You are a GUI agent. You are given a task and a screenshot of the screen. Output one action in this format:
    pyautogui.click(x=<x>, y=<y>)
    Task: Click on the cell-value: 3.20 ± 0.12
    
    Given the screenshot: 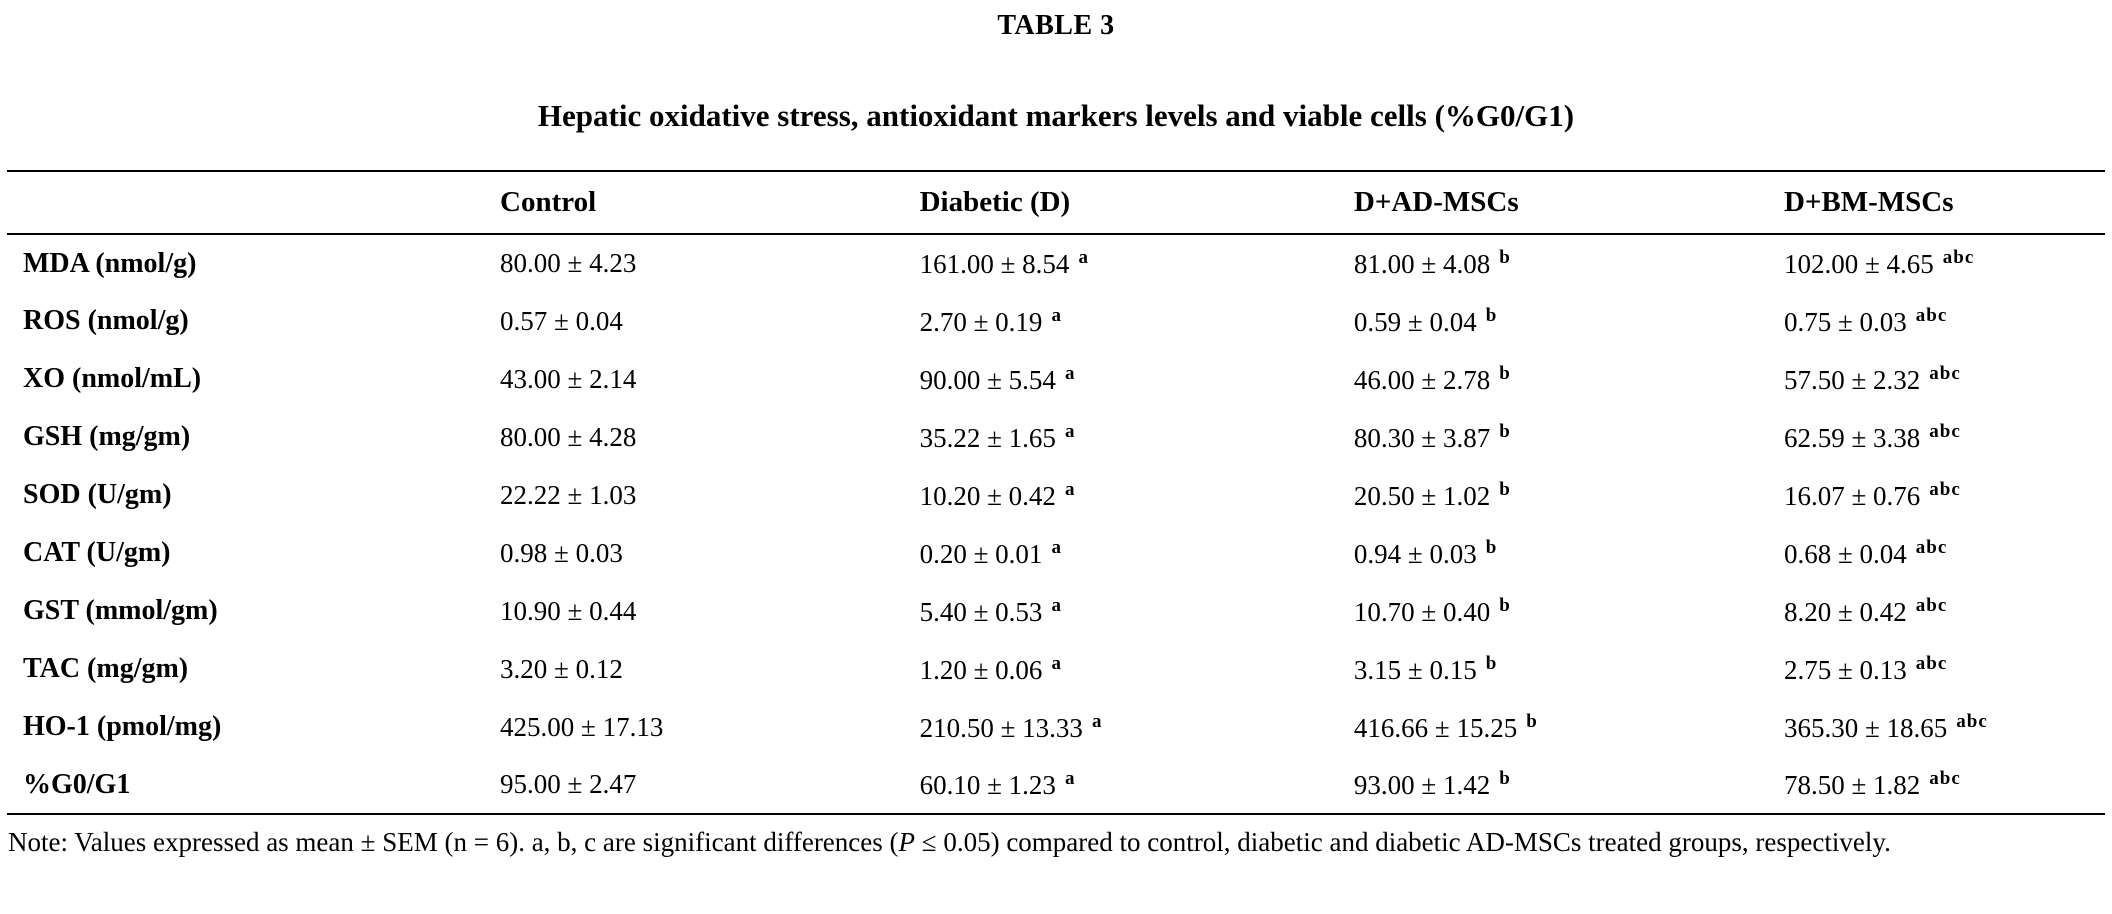 What is the action you would take?
    pyautogui.click(x=561, y=668)
    